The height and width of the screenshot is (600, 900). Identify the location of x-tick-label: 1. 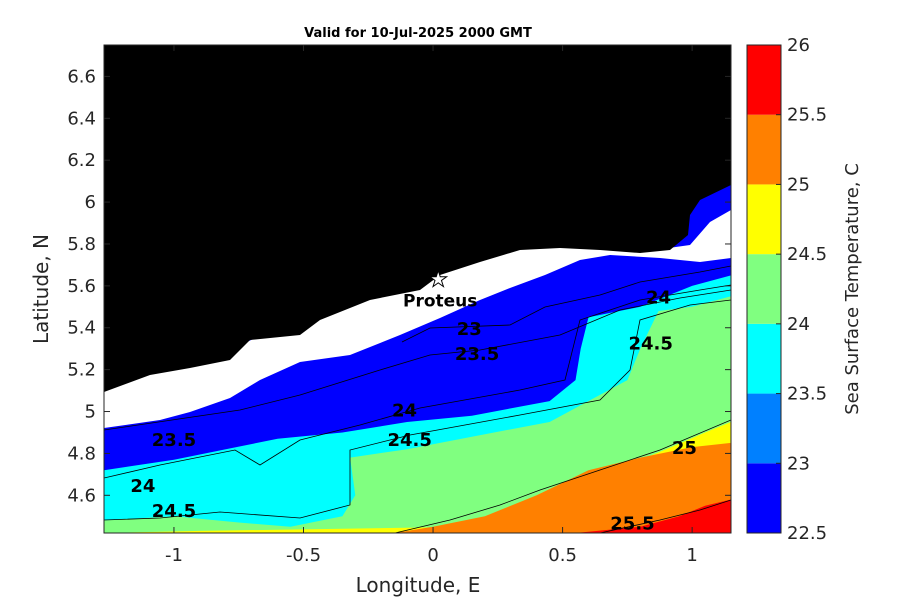
(691, 555).